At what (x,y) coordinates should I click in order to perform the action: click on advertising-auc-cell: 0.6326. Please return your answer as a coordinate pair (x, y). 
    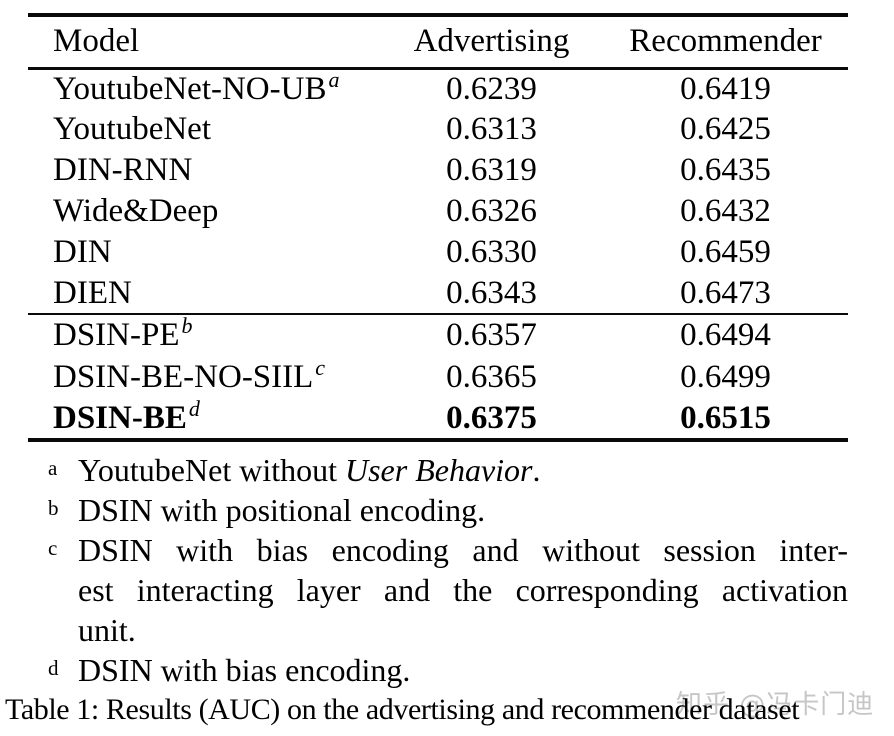
    Looking at the image, I should click on (491, 211).